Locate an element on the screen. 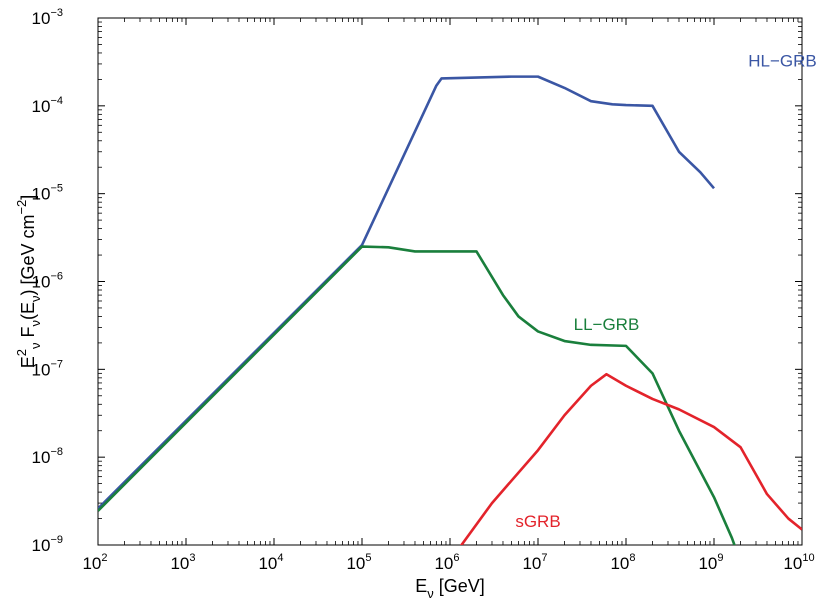 This screenshot has width=824, height=606. x-axis-label: Eν [GeV] is located at coordinates (450, 588).